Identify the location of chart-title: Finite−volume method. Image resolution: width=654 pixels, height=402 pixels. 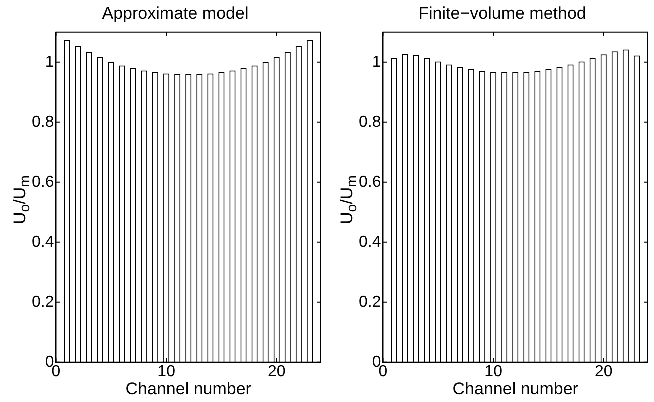
(502, 13).